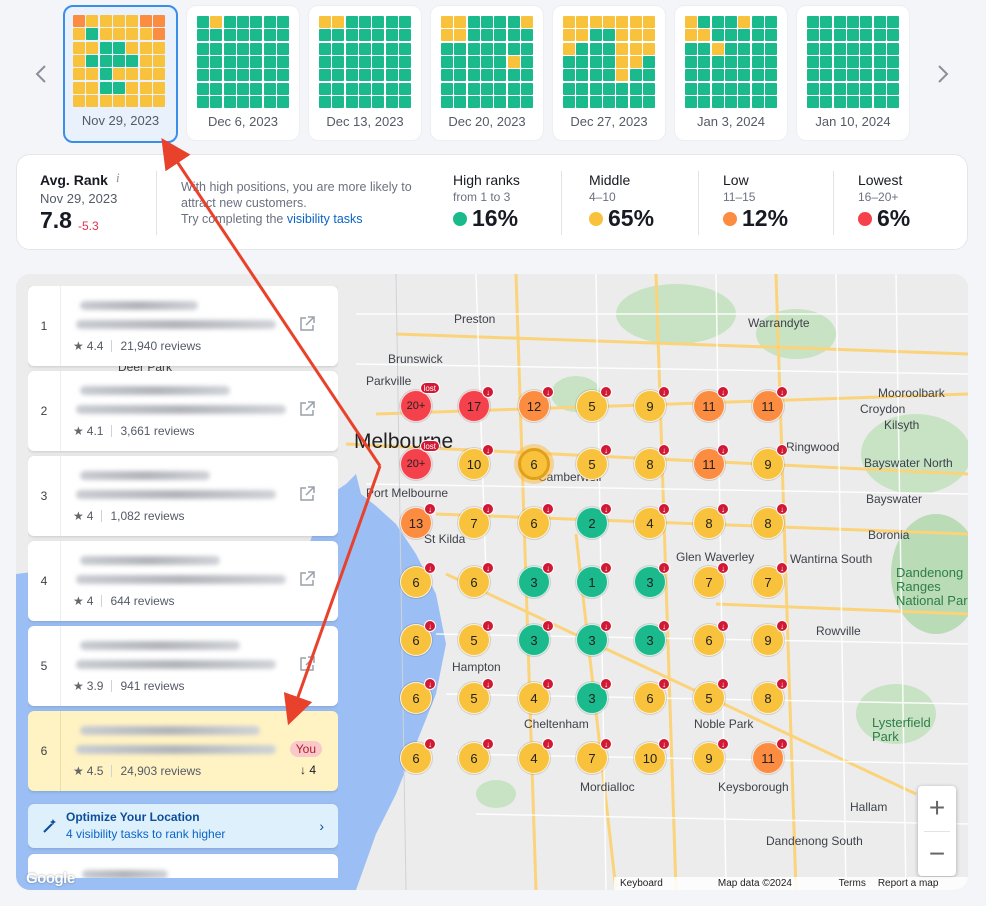 This screenshot has width=986, height=906. What do you see at coordinates (534, 464) in the screenshot?
I see `rank-pin: 6` at bounding box center [534, 464].